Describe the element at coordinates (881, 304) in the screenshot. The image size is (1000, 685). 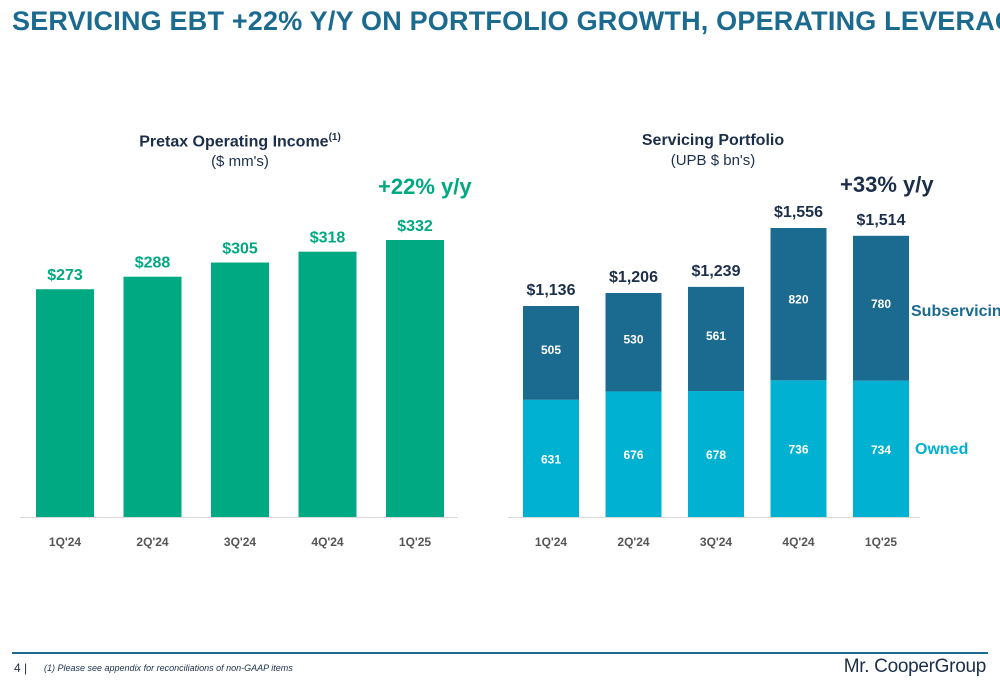
I see `subservicing-value-label: 780` at that location.